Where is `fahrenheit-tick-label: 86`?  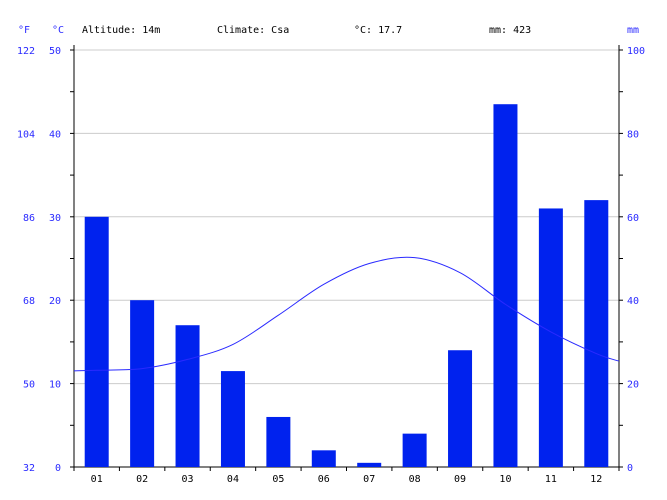 fahrenheit-tick-label: 86 is located at coordinates (29, 218).